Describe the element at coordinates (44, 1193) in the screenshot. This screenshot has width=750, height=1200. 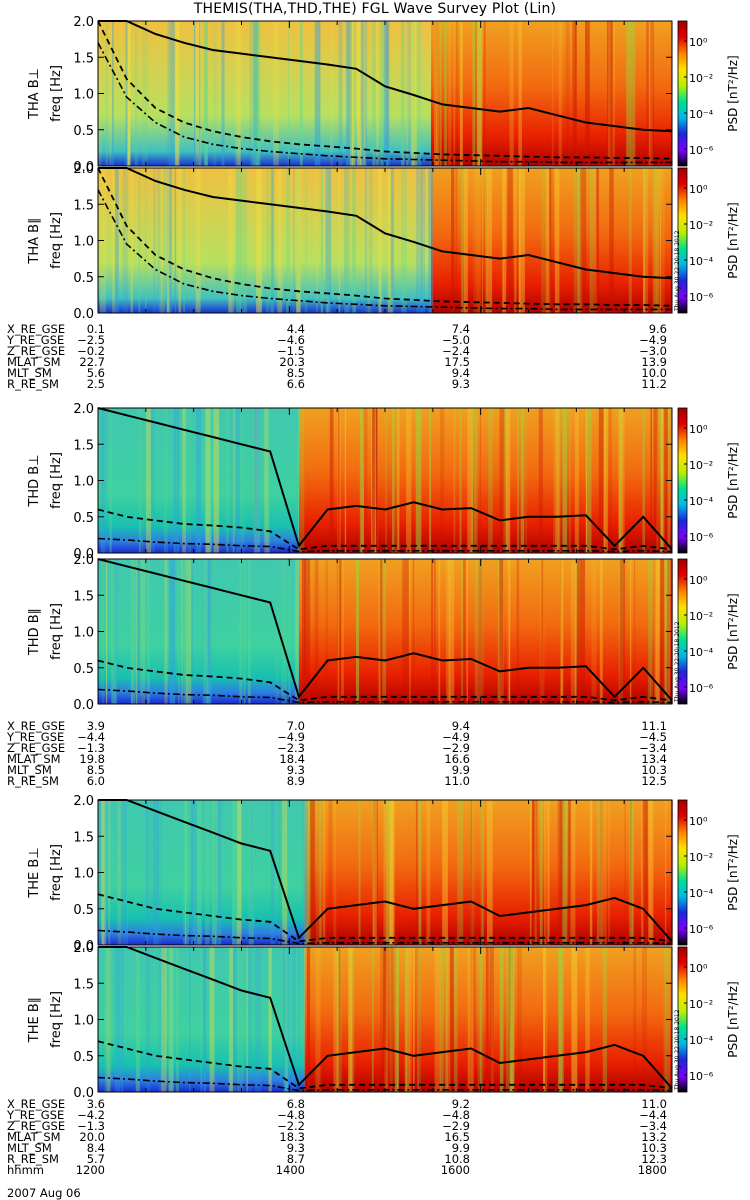
I see `date-label: 2007 Aug 06` at that location.